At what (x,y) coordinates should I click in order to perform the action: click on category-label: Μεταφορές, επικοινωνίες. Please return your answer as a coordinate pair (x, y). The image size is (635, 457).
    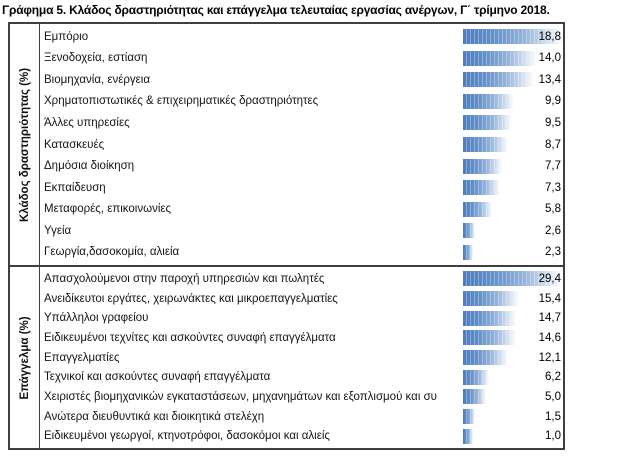
    Looking at the image, I should click on (108, 209).